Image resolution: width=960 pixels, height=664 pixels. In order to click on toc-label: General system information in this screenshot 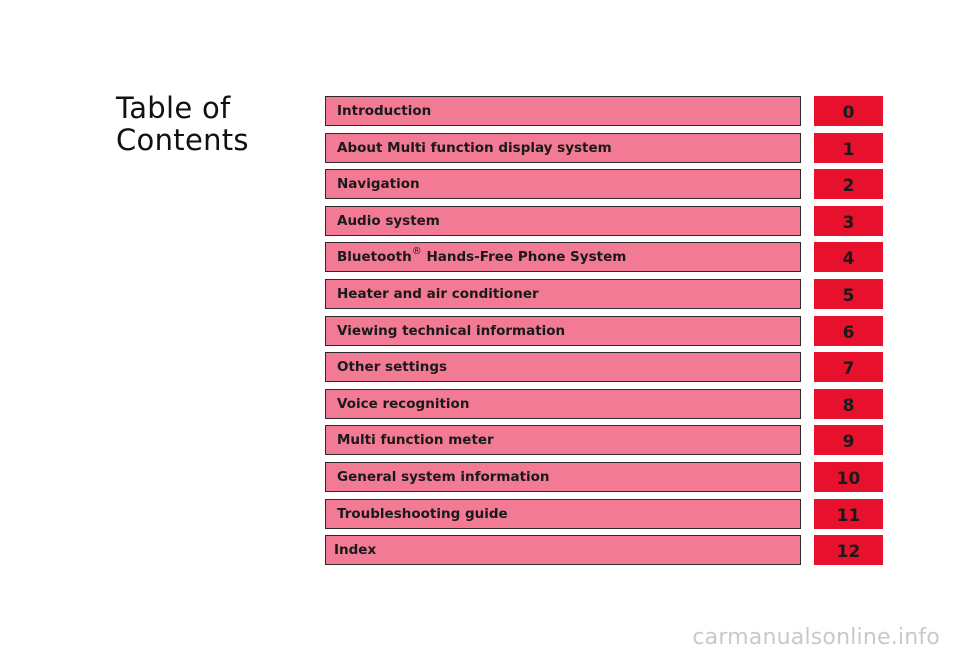, I will do `click(443, 476)`.